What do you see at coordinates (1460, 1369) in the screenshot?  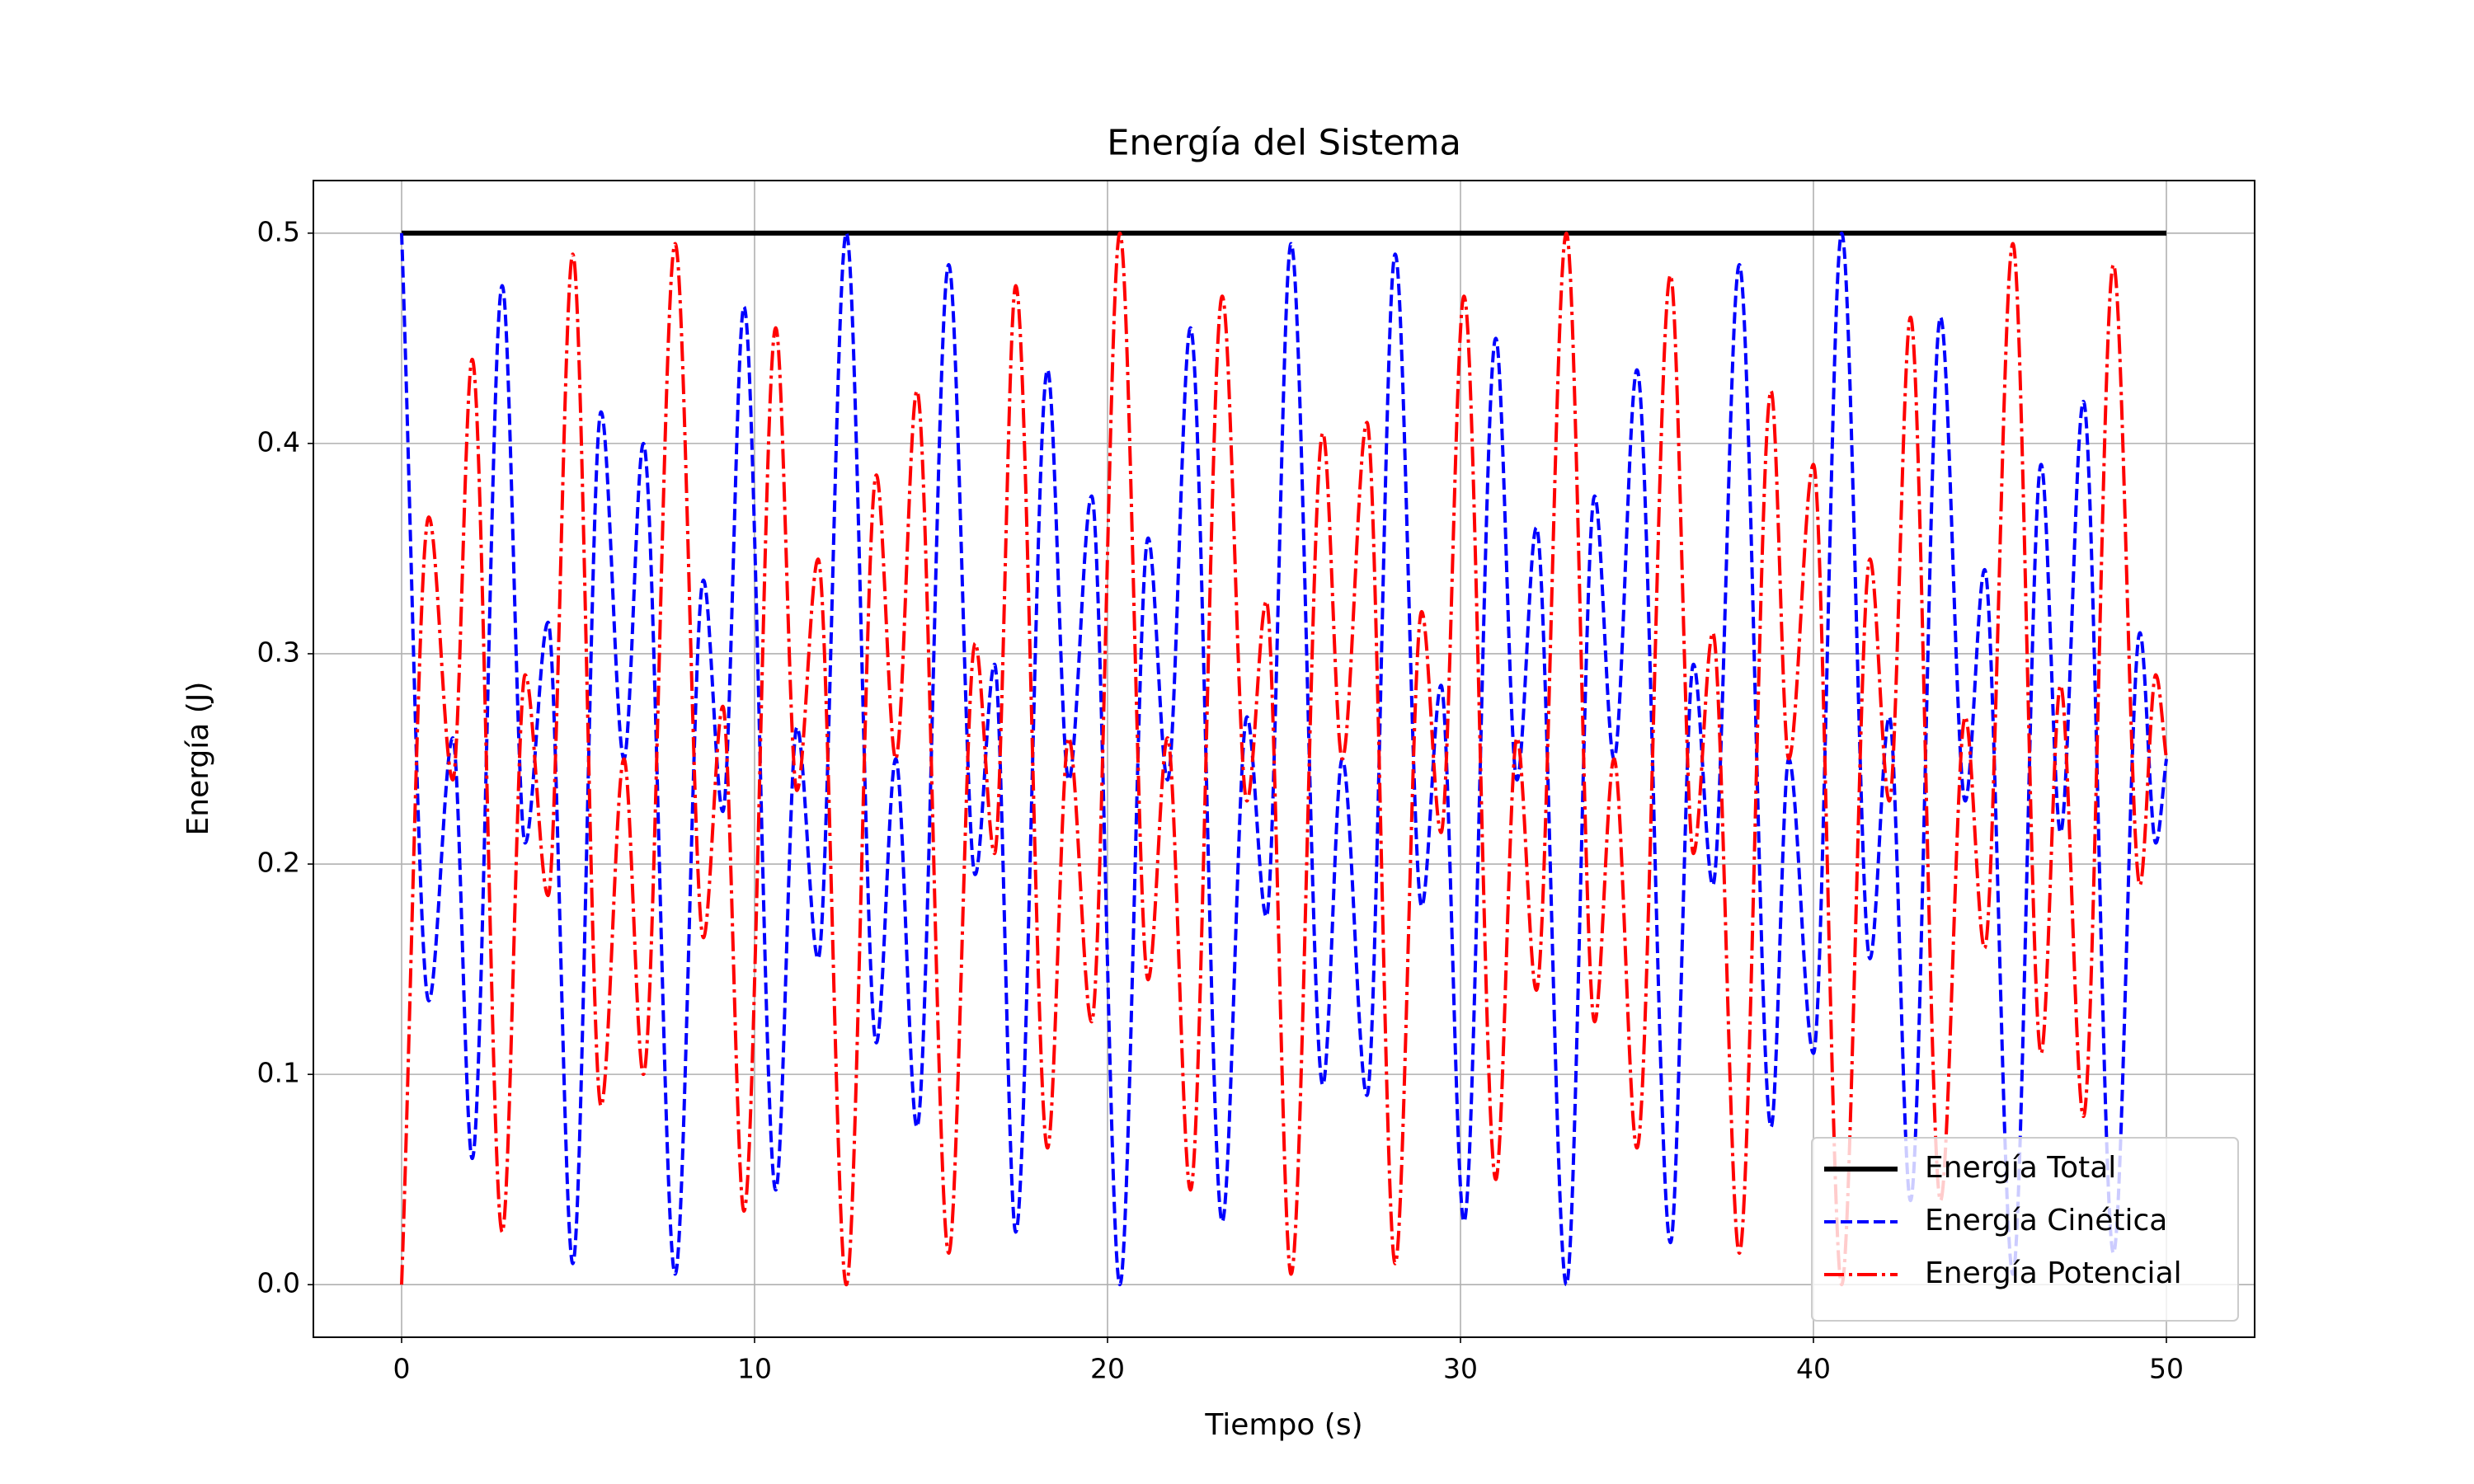 I see `x-tick-label: 30` at bounding box center [1460, 1369].